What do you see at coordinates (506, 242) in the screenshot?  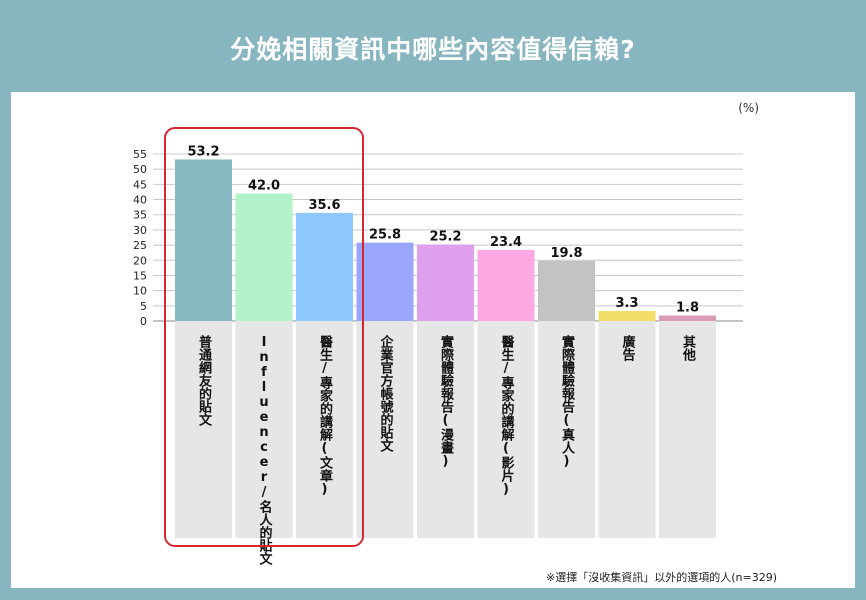 I see `data-label: 23.4` at bounding box center [506, 242].